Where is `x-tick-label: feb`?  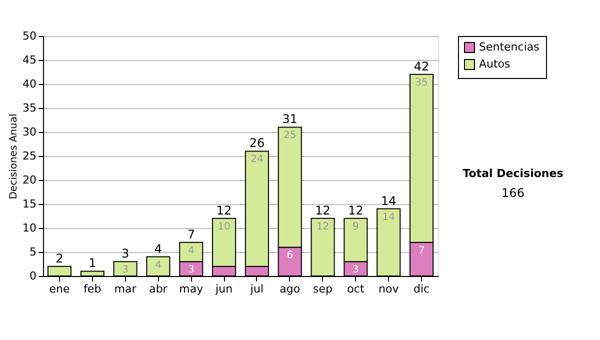 x-tick-label: feb is located at coordinates (93, 289).